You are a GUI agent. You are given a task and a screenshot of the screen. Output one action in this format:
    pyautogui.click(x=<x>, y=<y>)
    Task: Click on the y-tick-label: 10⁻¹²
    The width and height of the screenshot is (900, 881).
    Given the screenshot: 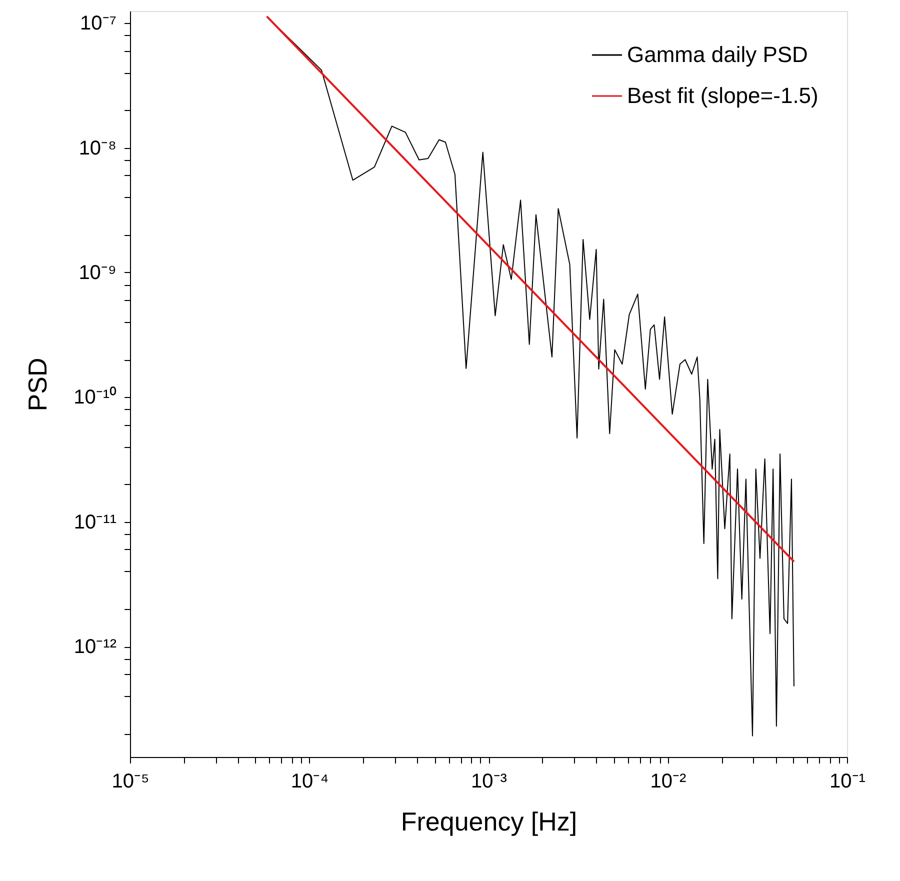 What is the action you would take?
    pyautogui.click(x=95, y=647)
    